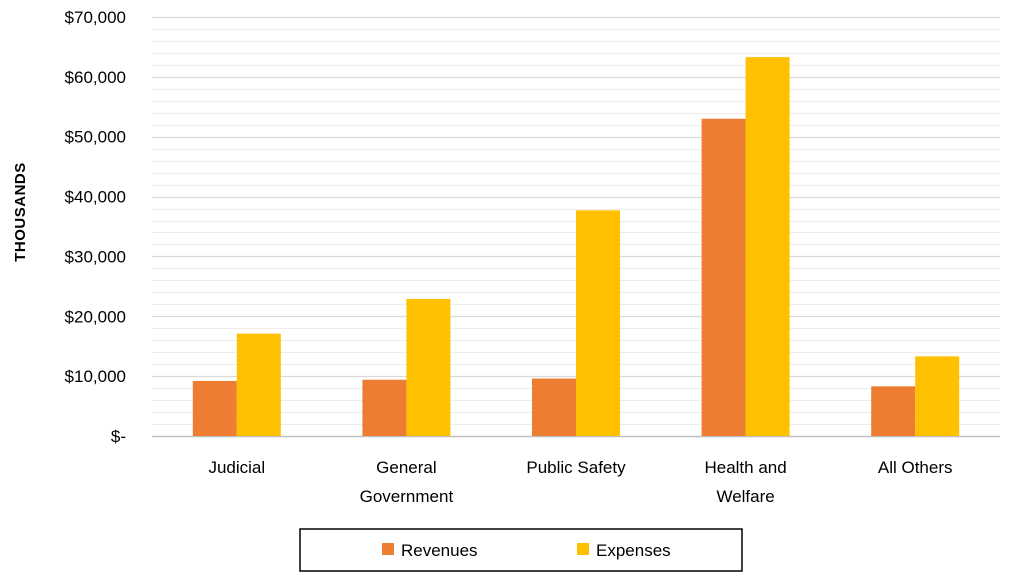 The image size is (1018, 578). What do you see at coordinates (95, 376) in the screenshot?
I see `y-tick-label: $10,000` at bounding box center [95, 376].